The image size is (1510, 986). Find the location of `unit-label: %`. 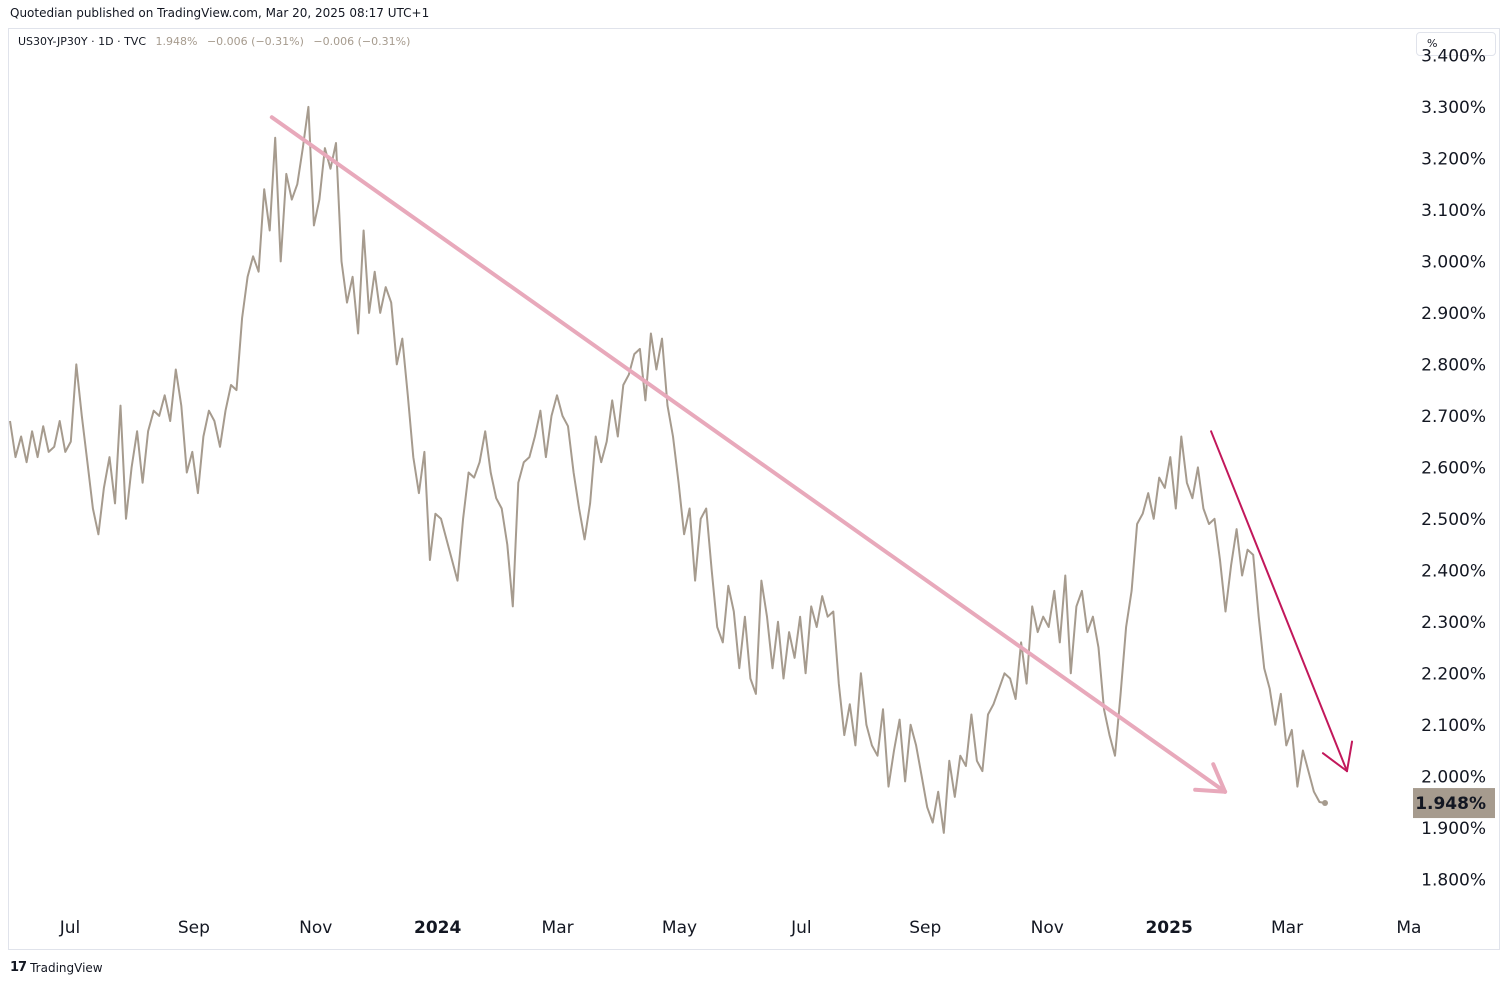

unit-label: % is located at coordinates (1432, 43).